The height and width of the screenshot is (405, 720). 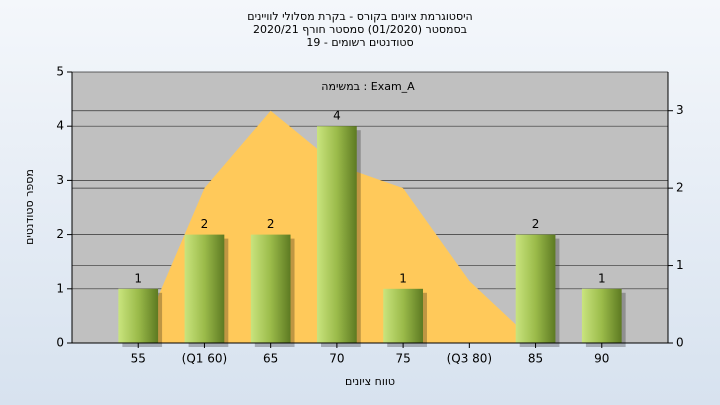 What do you see at coordinates (601, 359) in the screenshot?
I see `x-tick-label: 90` at bounding box center [601, 359].